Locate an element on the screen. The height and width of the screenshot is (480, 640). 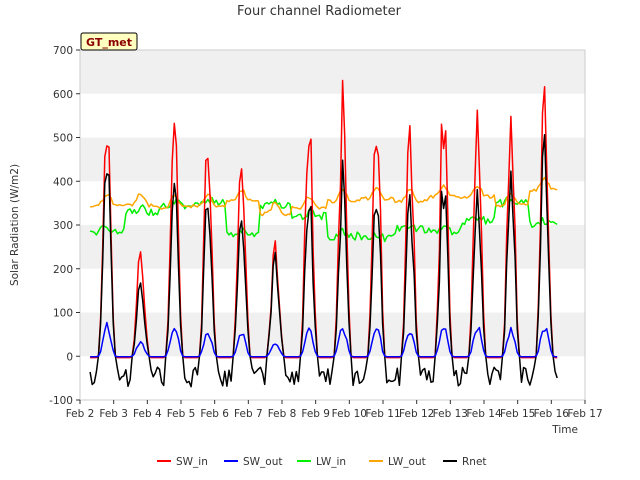
legend-item-lw-in: LW_in is located at coordinates (321, 462).